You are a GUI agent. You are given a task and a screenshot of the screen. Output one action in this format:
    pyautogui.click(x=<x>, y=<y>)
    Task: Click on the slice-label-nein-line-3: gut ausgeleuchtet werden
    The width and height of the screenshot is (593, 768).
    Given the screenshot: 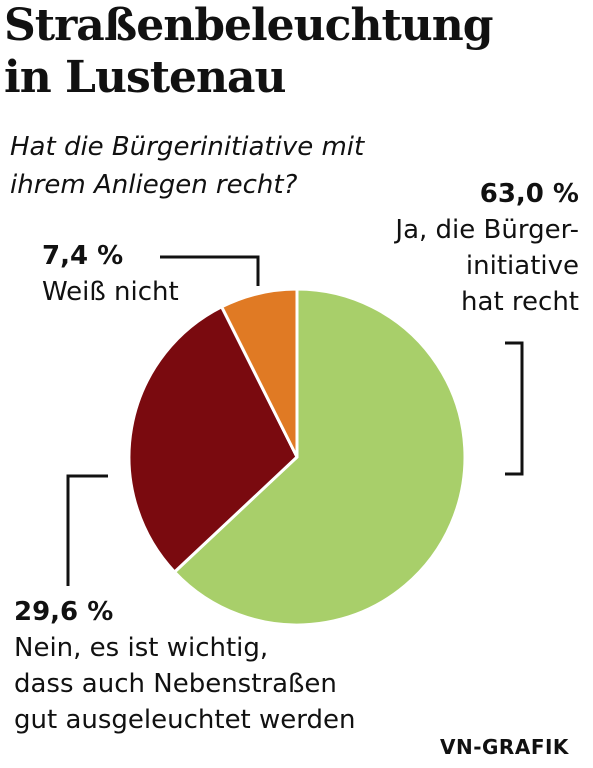 What is the action you would take?
    pyautogui.click(x=185, y=720)
    